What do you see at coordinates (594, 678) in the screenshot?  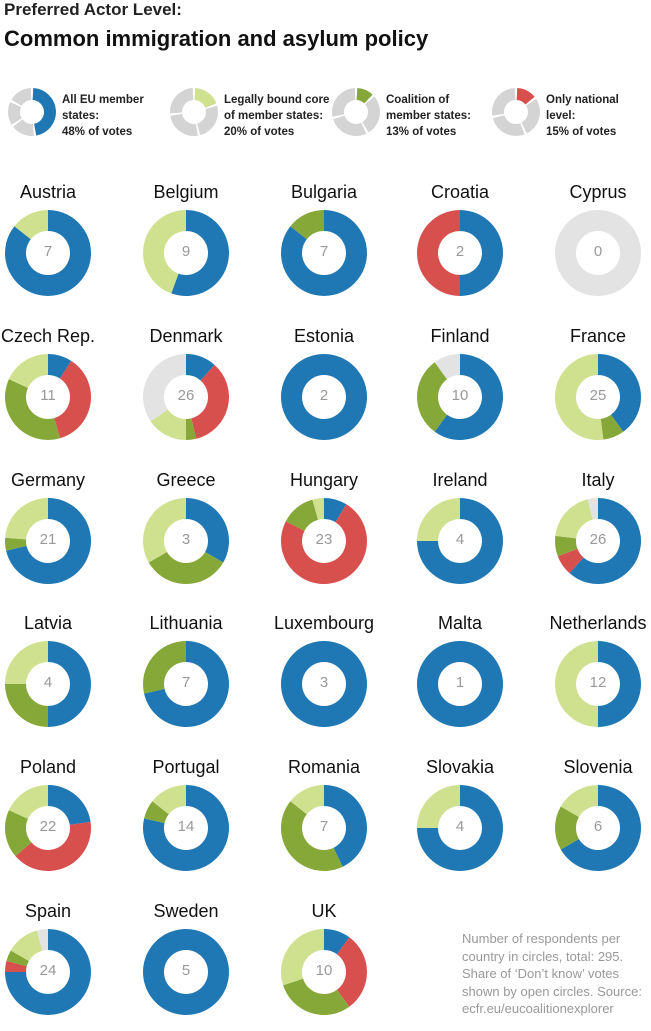 I see `country-cell-netherlands: Netherlands 12` at bounding box center [594, 678].